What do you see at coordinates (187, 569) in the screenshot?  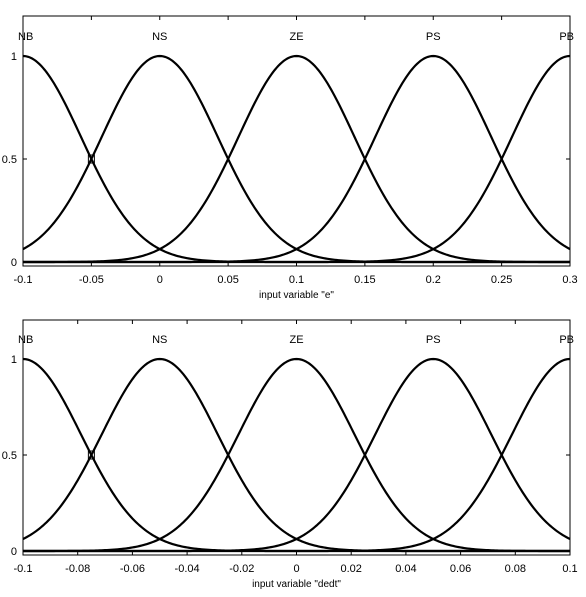 I see `x-tick-label: -0.04` at bounding box center [187, 569].